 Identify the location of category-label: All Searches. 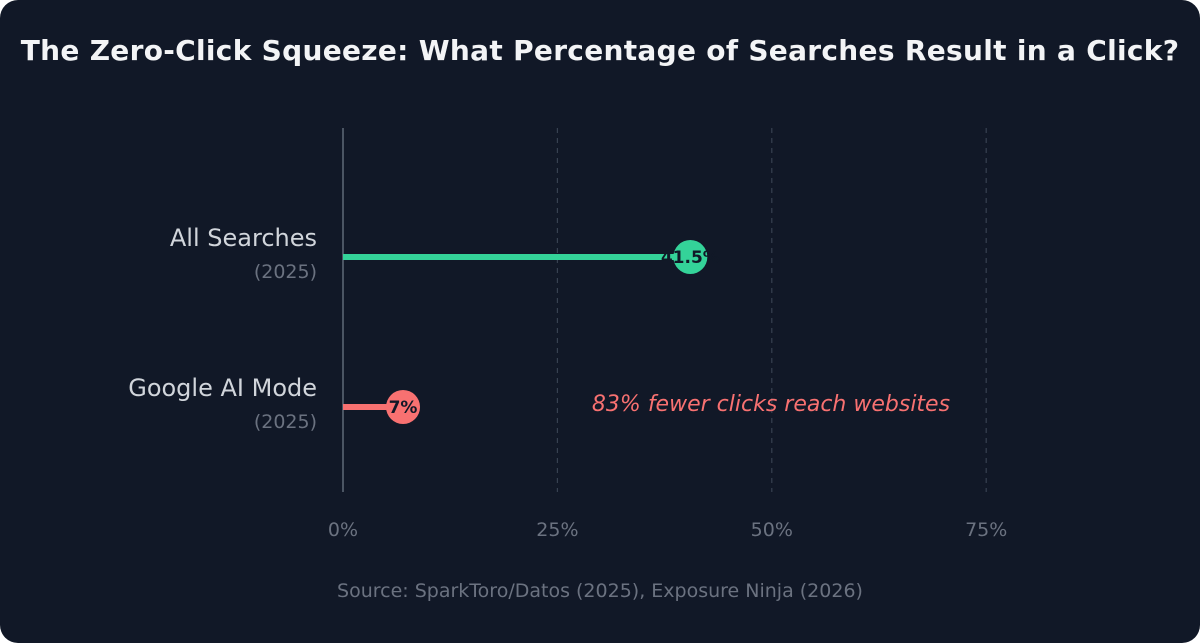
(243, 238).